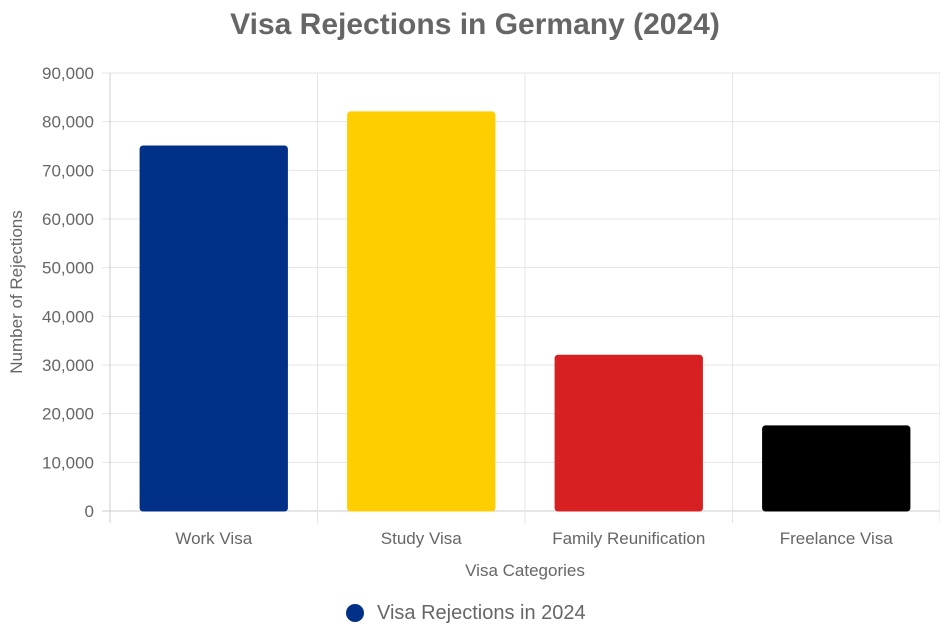 The width and height of the screenshot is (940, 639). What do you see at coordinates (525, 570) in the screenshot?
I see `x-axis-label: Visa Categories` at bounding box center [525, 570].